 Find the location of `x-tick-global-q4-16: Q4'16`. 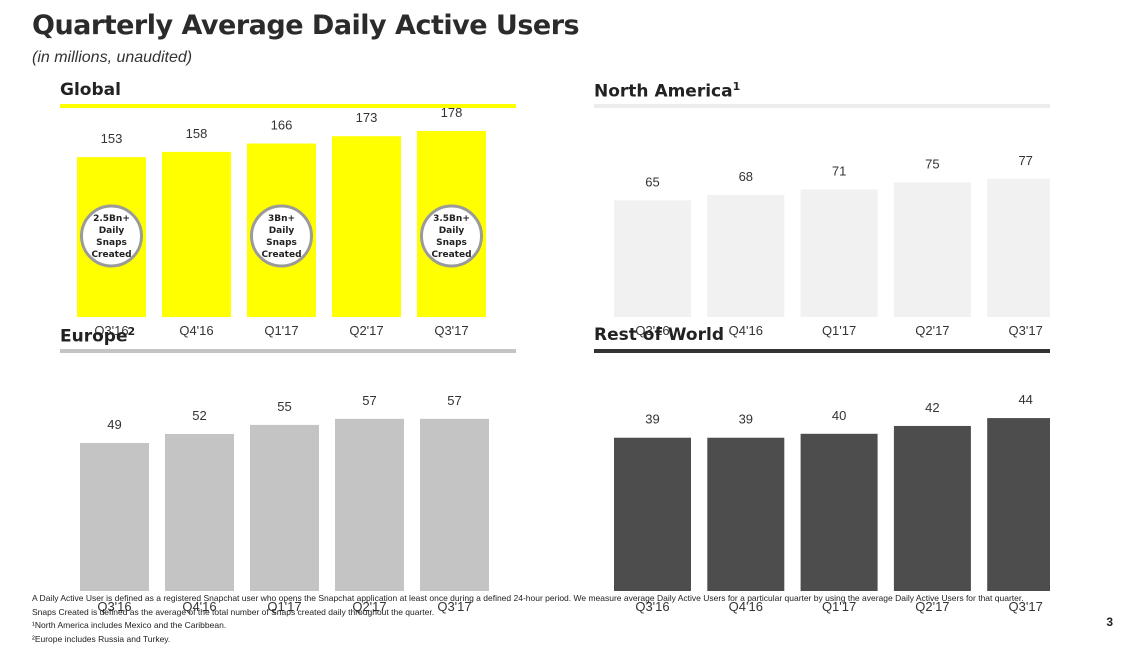

x-tick-global-q4-16: Q4'16 is located at coordinates (196, 330).